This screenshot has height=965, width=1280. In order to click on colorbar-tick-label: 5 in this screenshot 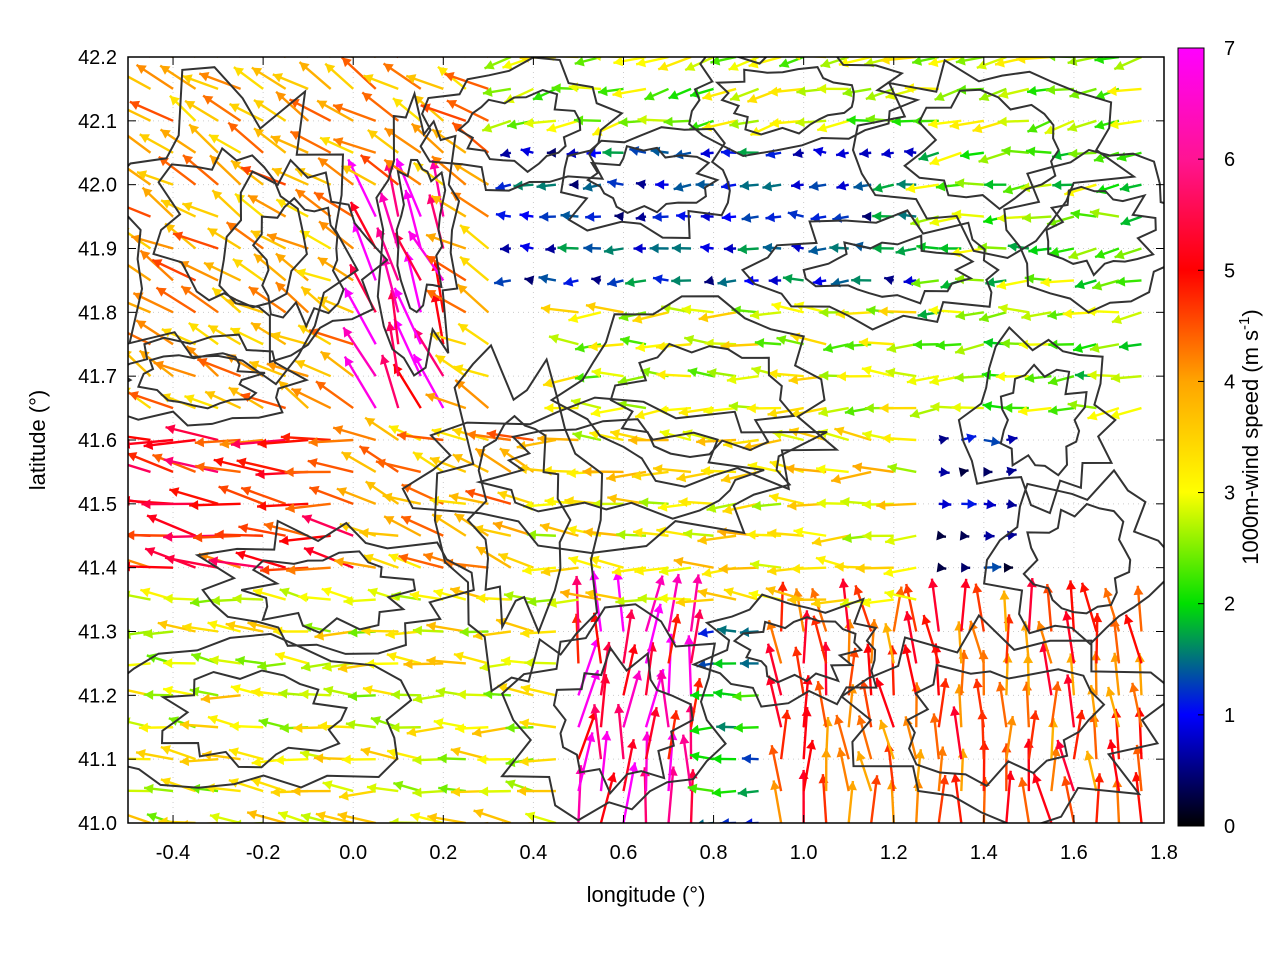, I will do `click(1229, 271)`.